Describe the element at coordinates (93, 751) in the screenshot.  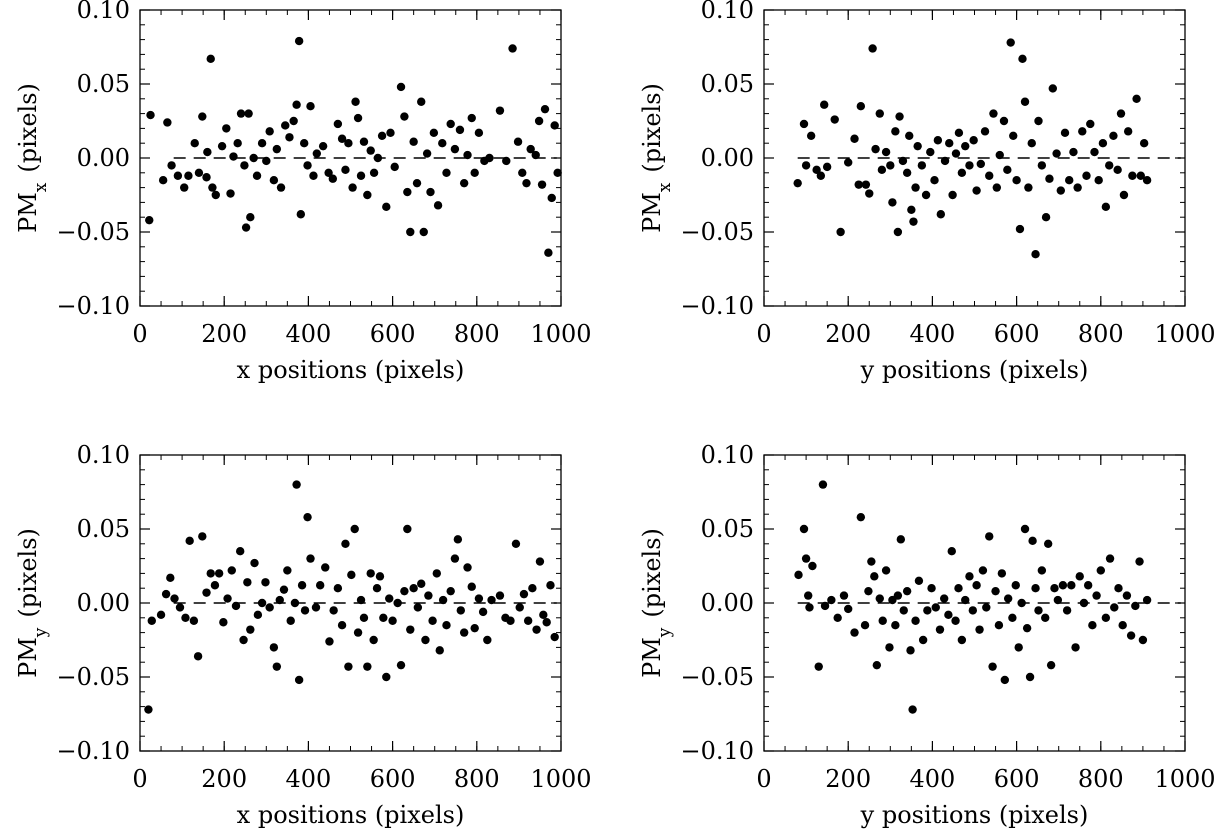
I see `y-tick-label: −0.10` at that location.